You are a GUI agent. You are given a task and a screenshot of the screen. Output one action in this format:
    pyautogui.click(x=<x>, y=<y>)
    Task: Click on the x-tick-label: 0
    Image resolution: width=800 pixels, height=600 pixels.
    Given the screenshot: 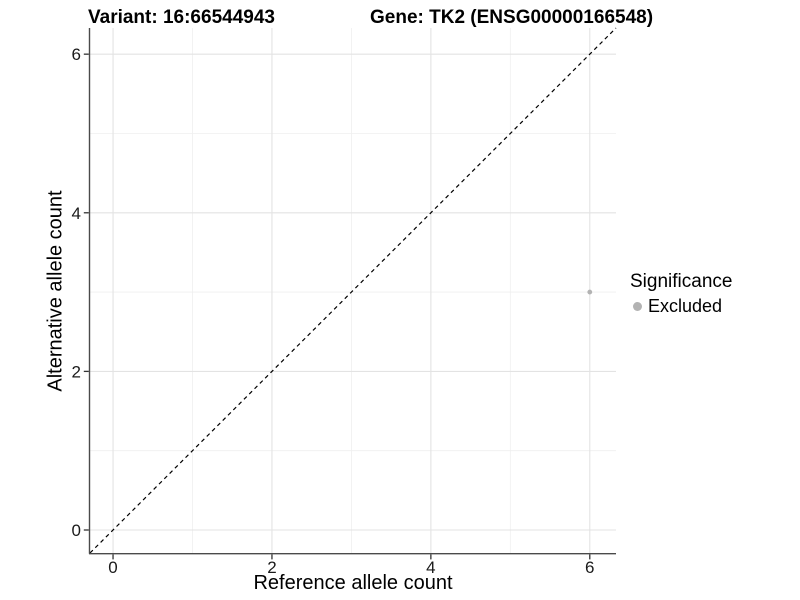 What is the action you would take?
    pyautogui.click(x=112, y=567)
    